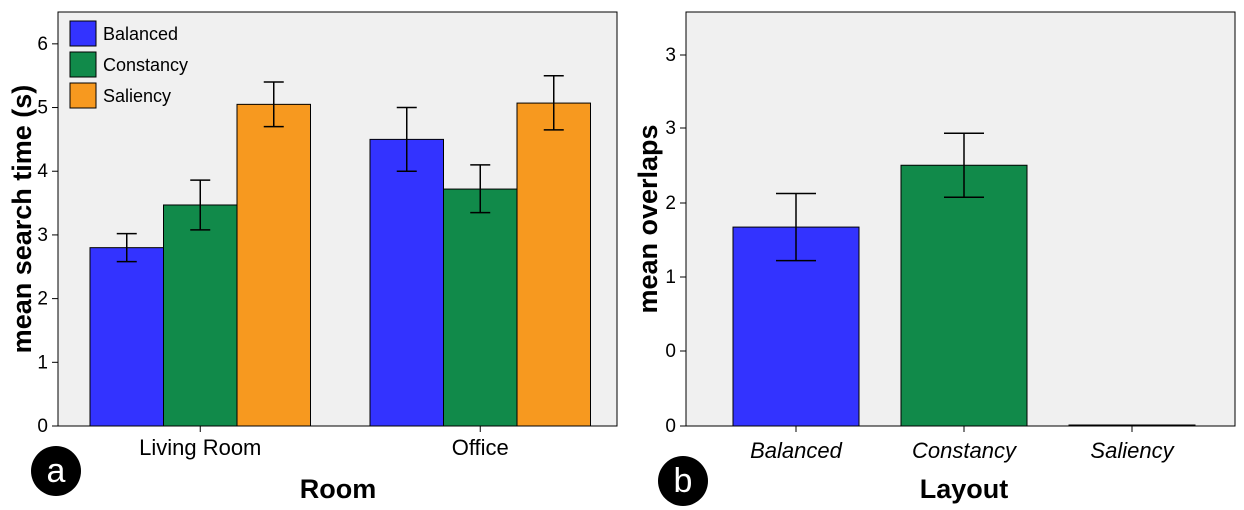 The width and height of the screenshot is (1244, 510). What do you see at coordinates (1132, 425) in the screenshot?
I see `bar-saliency` at bounding box center [1132, 425].